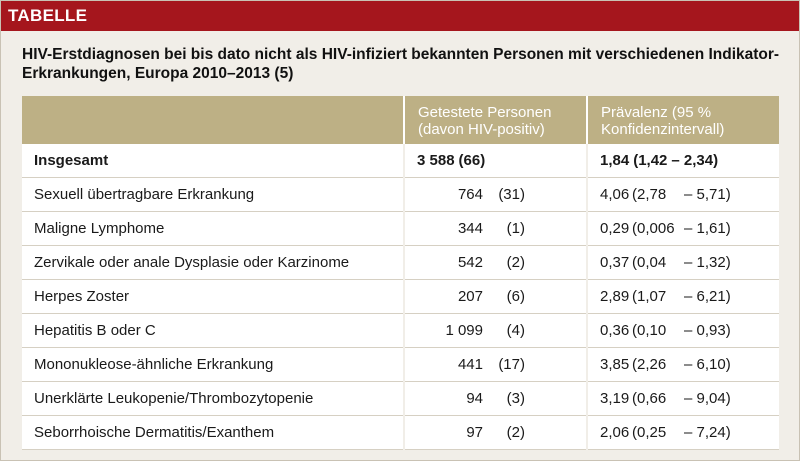 Image resolution: width=800 pixels, height=461 pixels. Describe the element at coordinates (470, 364) in the screenshot. I see `tested-count: 441` at that location.